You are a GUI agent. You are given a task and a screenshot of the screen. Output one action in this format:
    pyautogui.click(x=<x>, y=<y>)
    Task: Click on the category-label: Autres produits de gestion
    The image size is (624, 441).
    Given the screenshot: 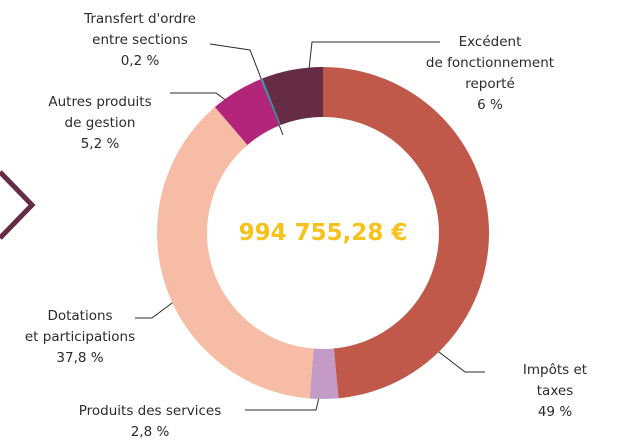 What is the action you would take?
    pyautogui.click(x=100, y=112)
    